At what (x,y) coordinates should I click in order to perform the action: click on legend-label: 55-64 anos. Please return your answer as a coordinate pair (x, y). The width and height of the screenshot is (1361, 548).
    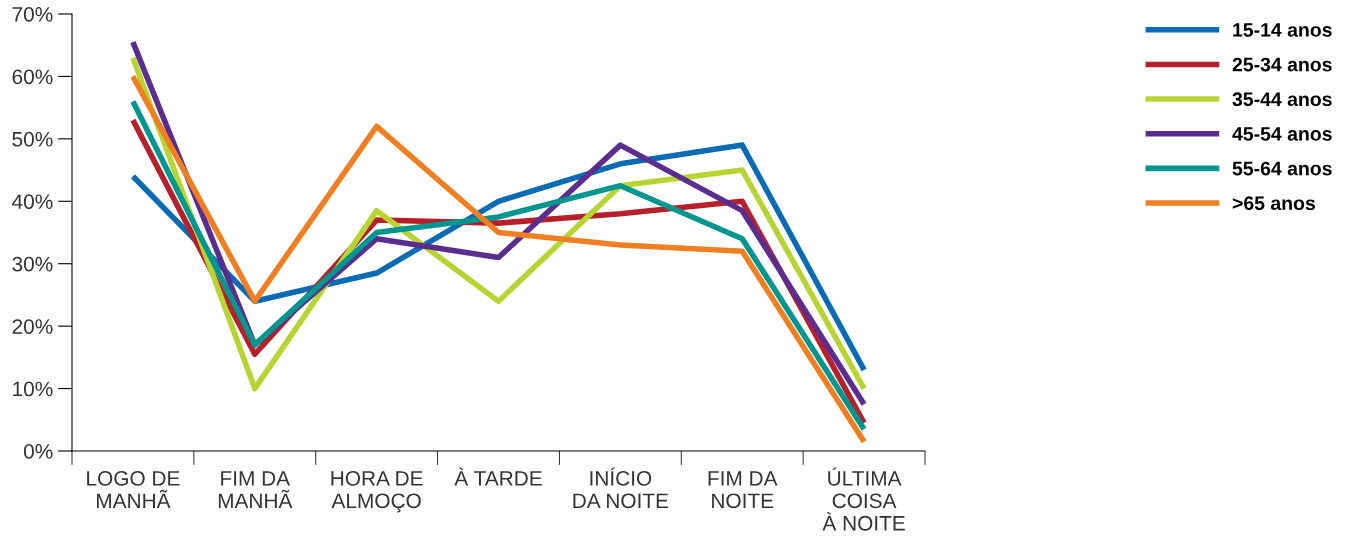
    Looking at the image, I should click on (1282, 168).